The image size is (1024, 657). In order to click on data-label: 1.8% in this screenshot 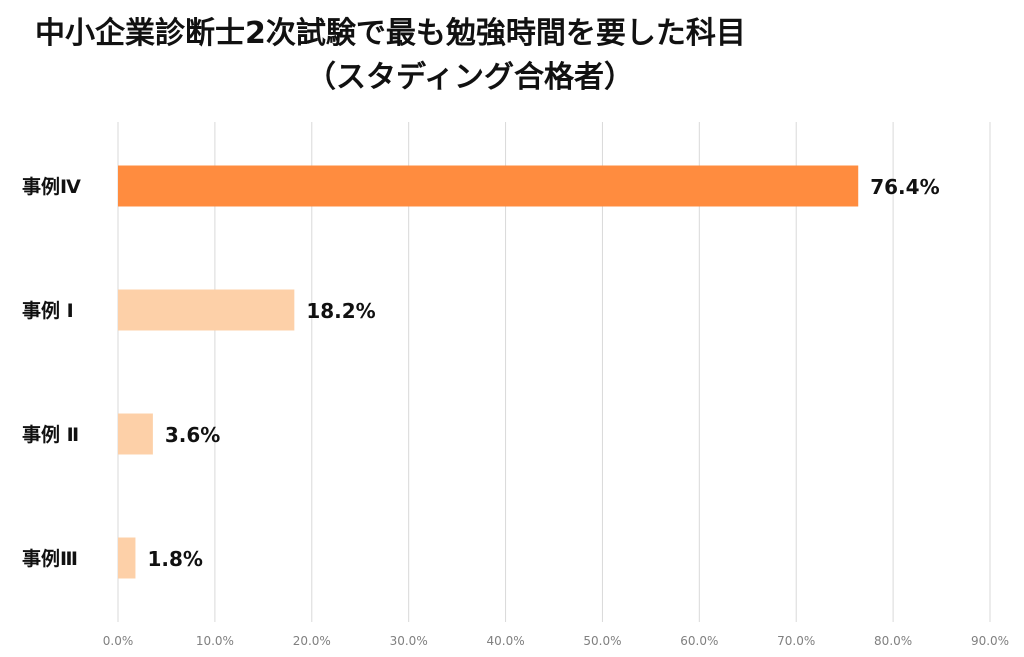, I will do `click(174, 559)`.